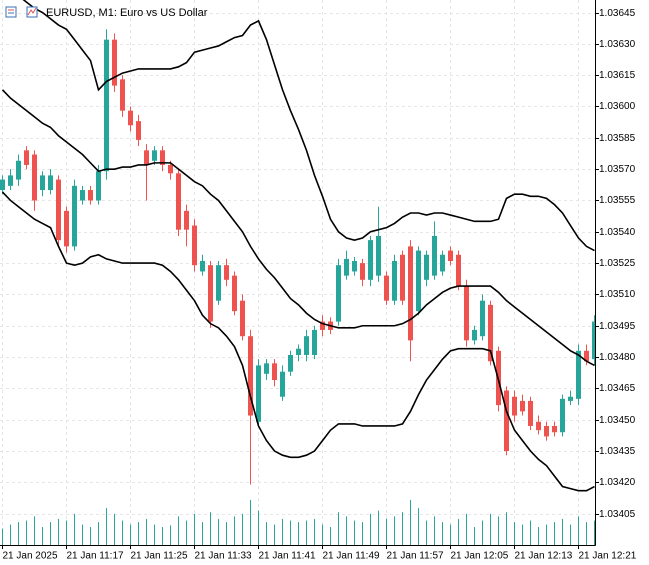 This screenshot has height=565, width=649. Describe the element at coordinates (544, 556) in the screenshot. I see `x-tick-label: 21 Jan 12:13` at that location.